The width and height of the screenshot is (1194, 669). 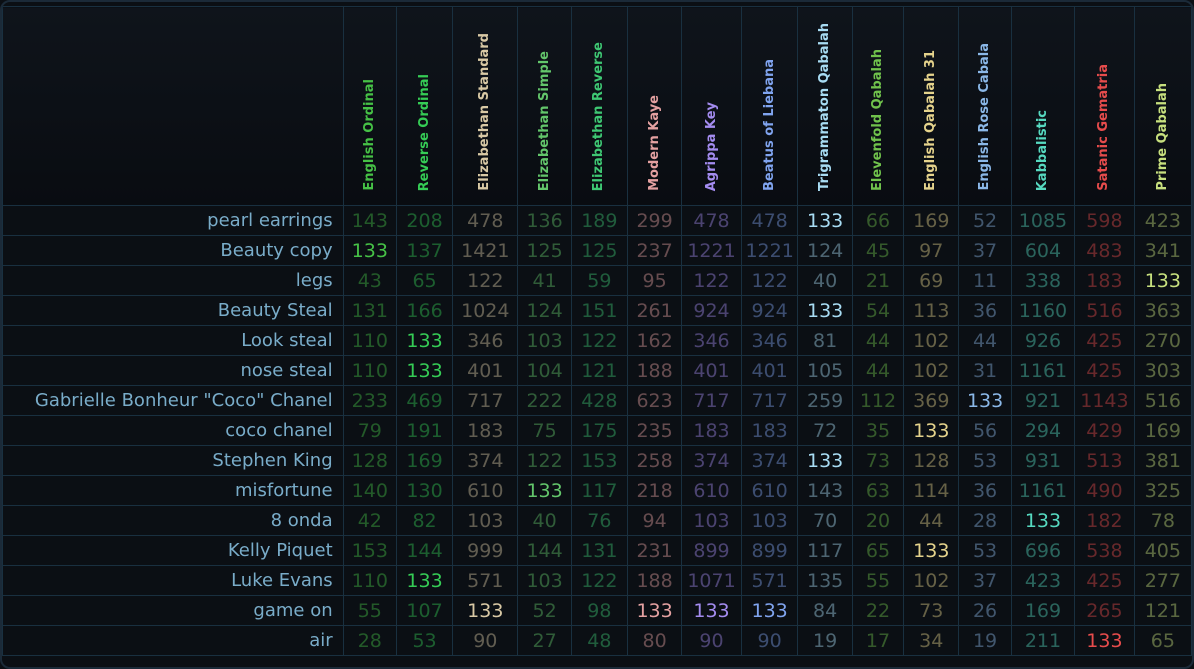 What do you see at coordinates (878, 220) in the screenshot?
I see `value-cell: 66` at bounding box center [878, 220].